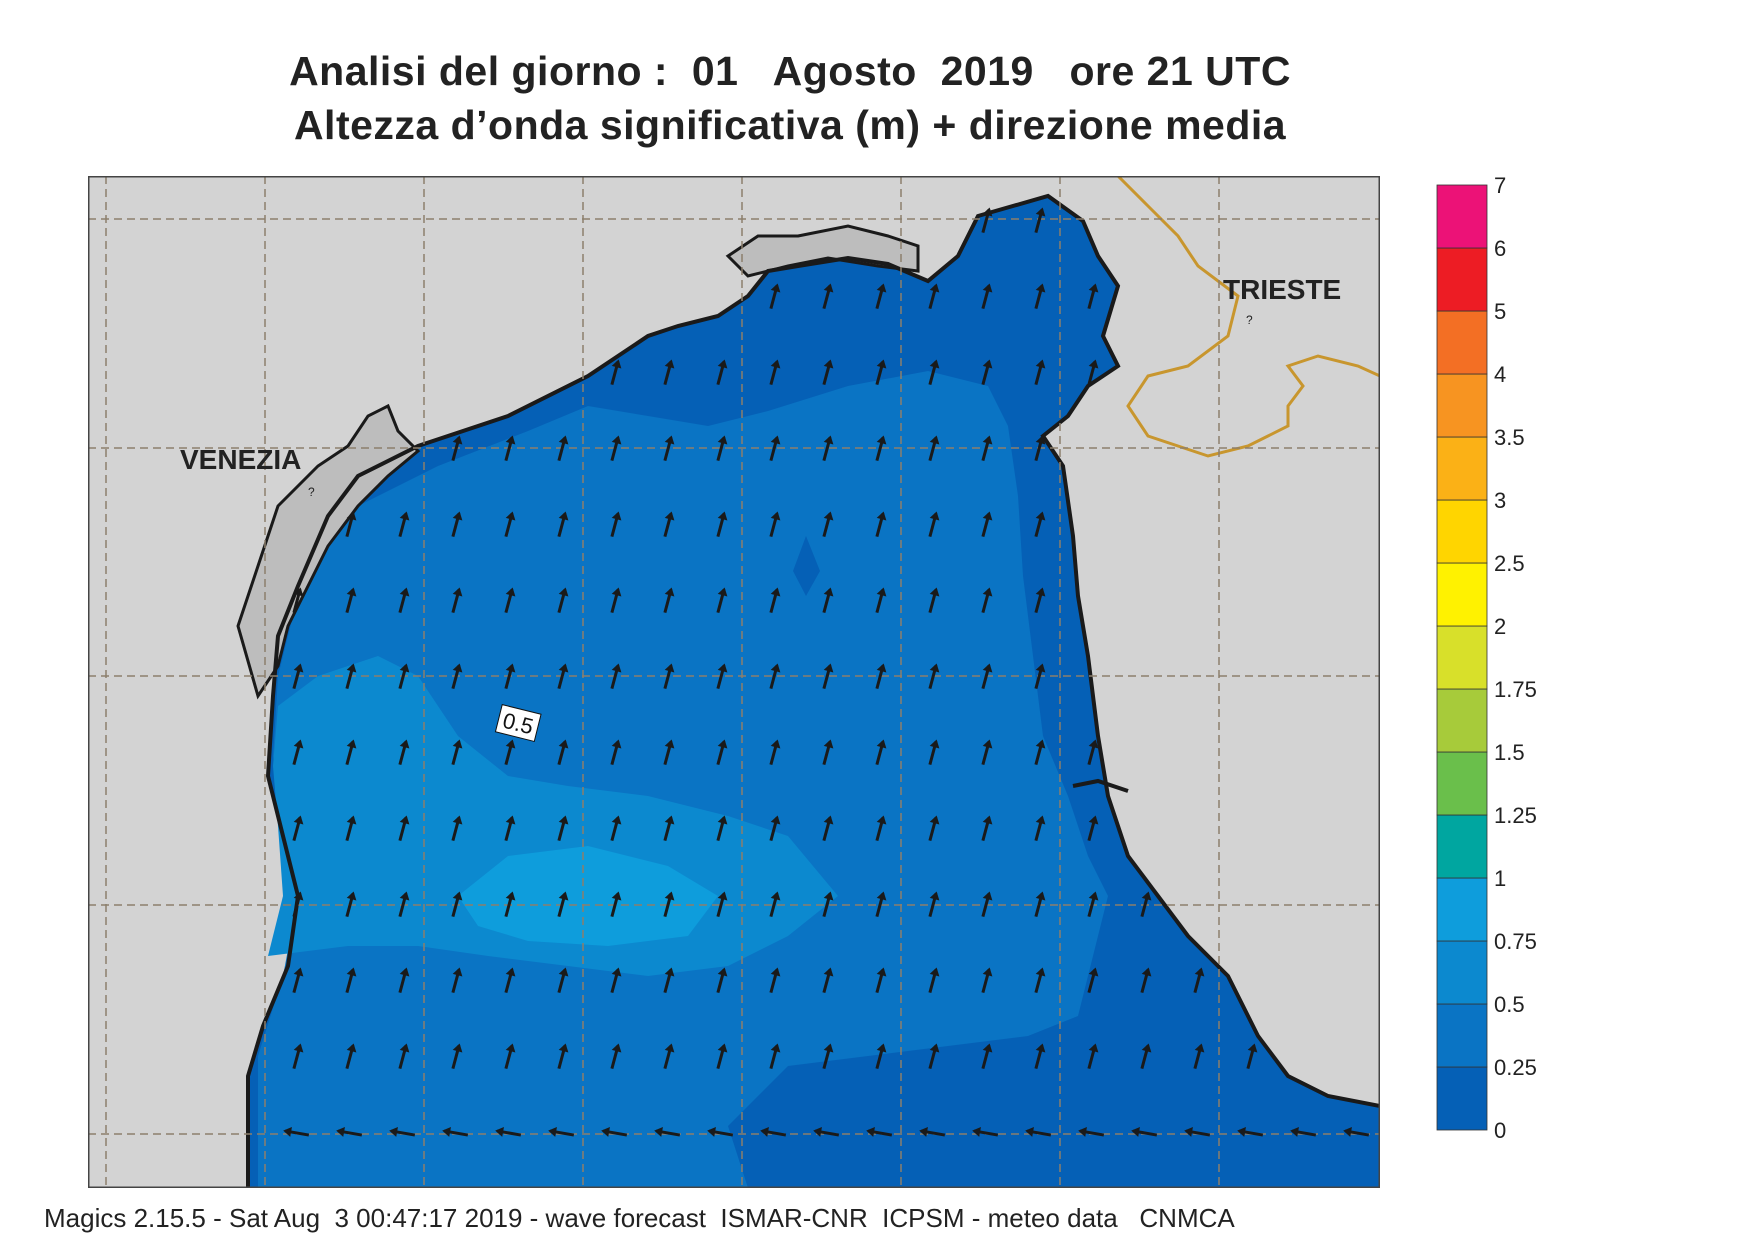 The width and height of the screenshot is (1755, 1242). I want to click on legend-label: 1.75, so click(1515, 689).